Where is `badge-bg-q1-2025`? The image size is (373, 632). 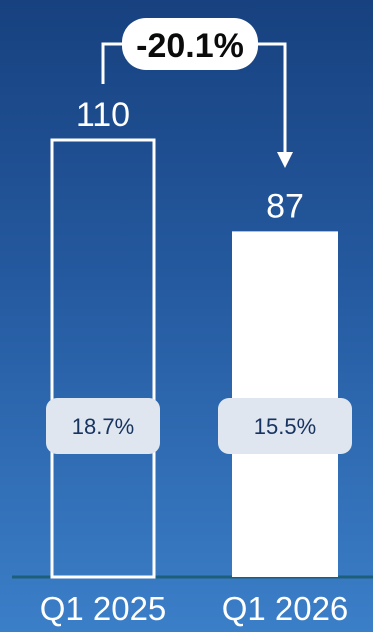 badge-bg-q1-2025 is located at coordinates (103, 426).